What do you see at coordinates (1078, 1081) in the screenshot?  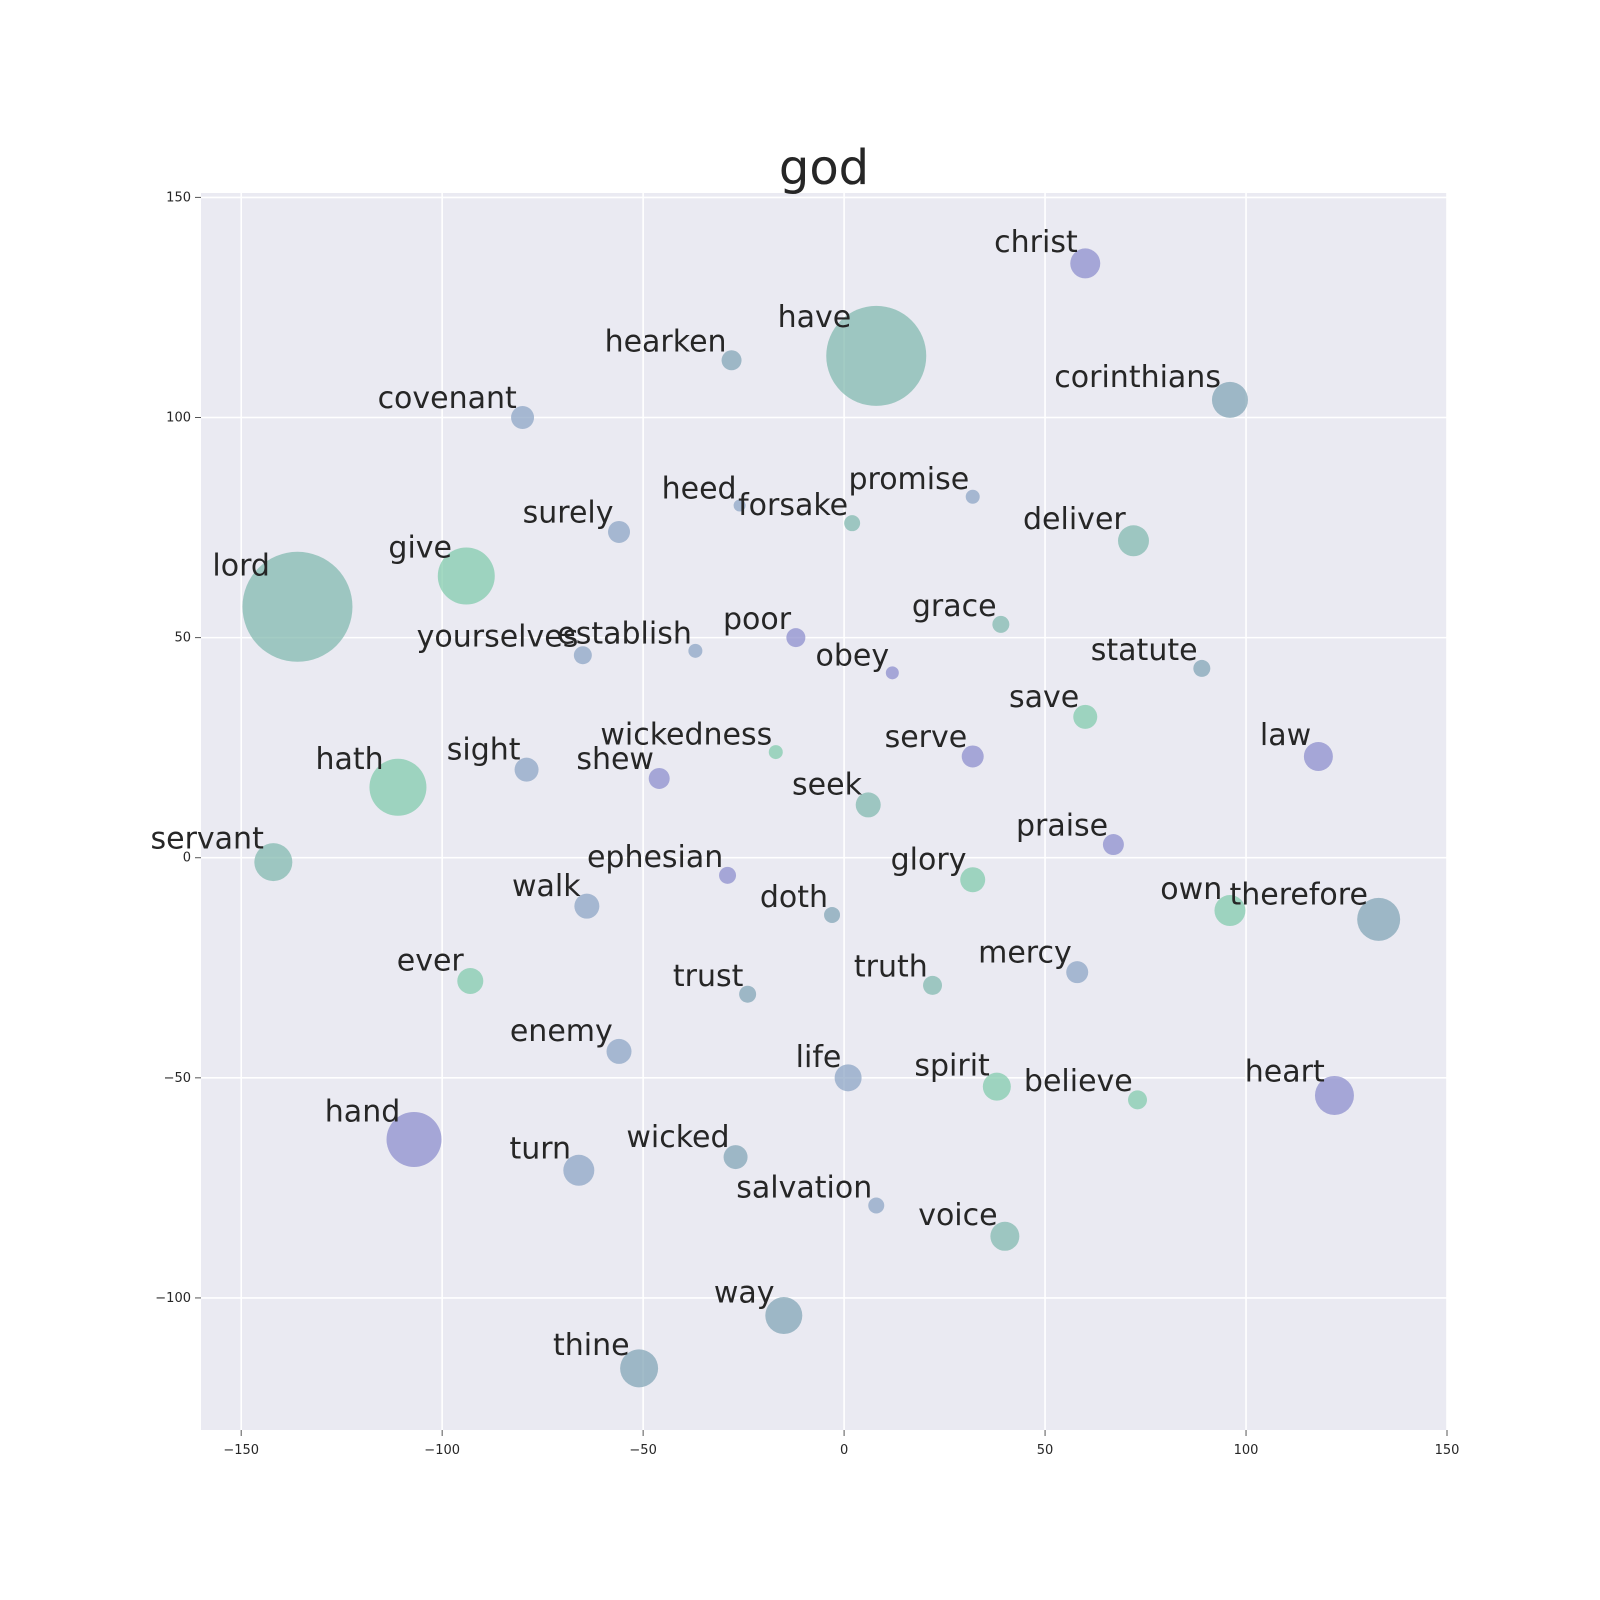 I see `bubble-label-believe: believe` at bounding box center [1078, 1081].